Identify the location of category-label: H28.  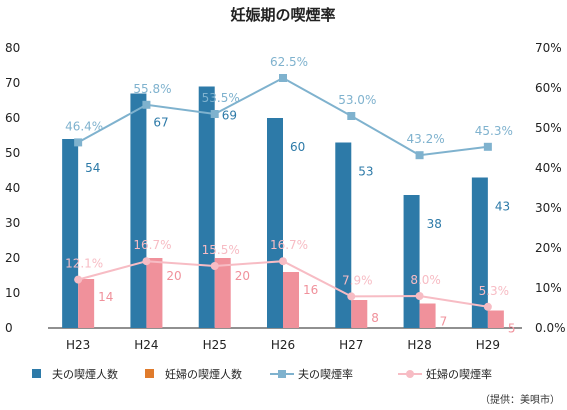
(419, 345).